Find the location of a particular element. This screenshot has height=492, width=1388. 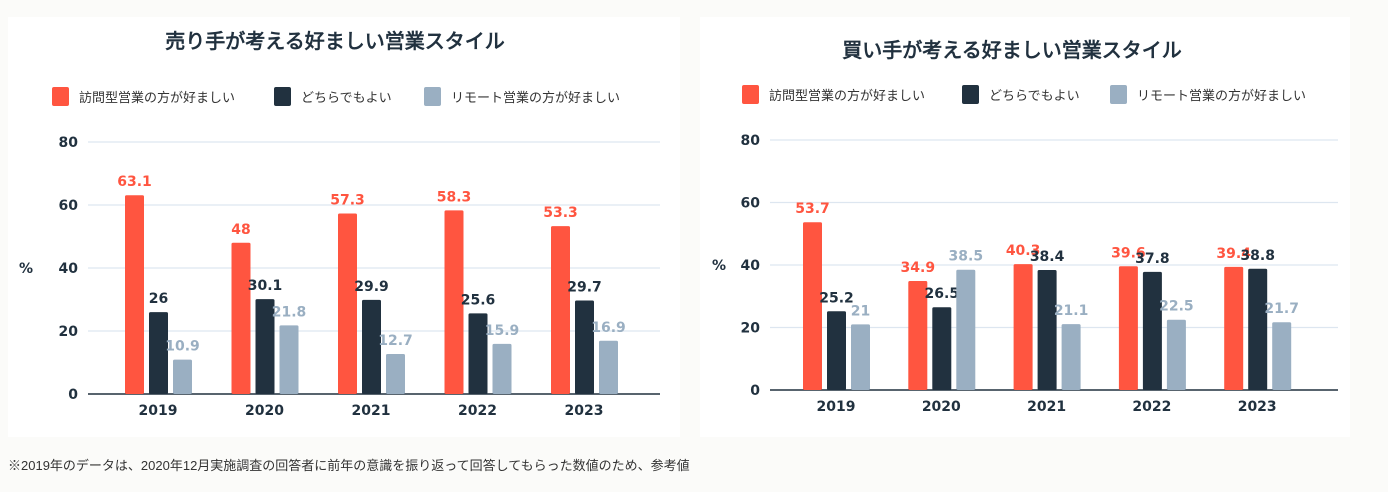

chart-title: 買い手が考える好ましい営業スタイル is located at coordinates (1011, 50).